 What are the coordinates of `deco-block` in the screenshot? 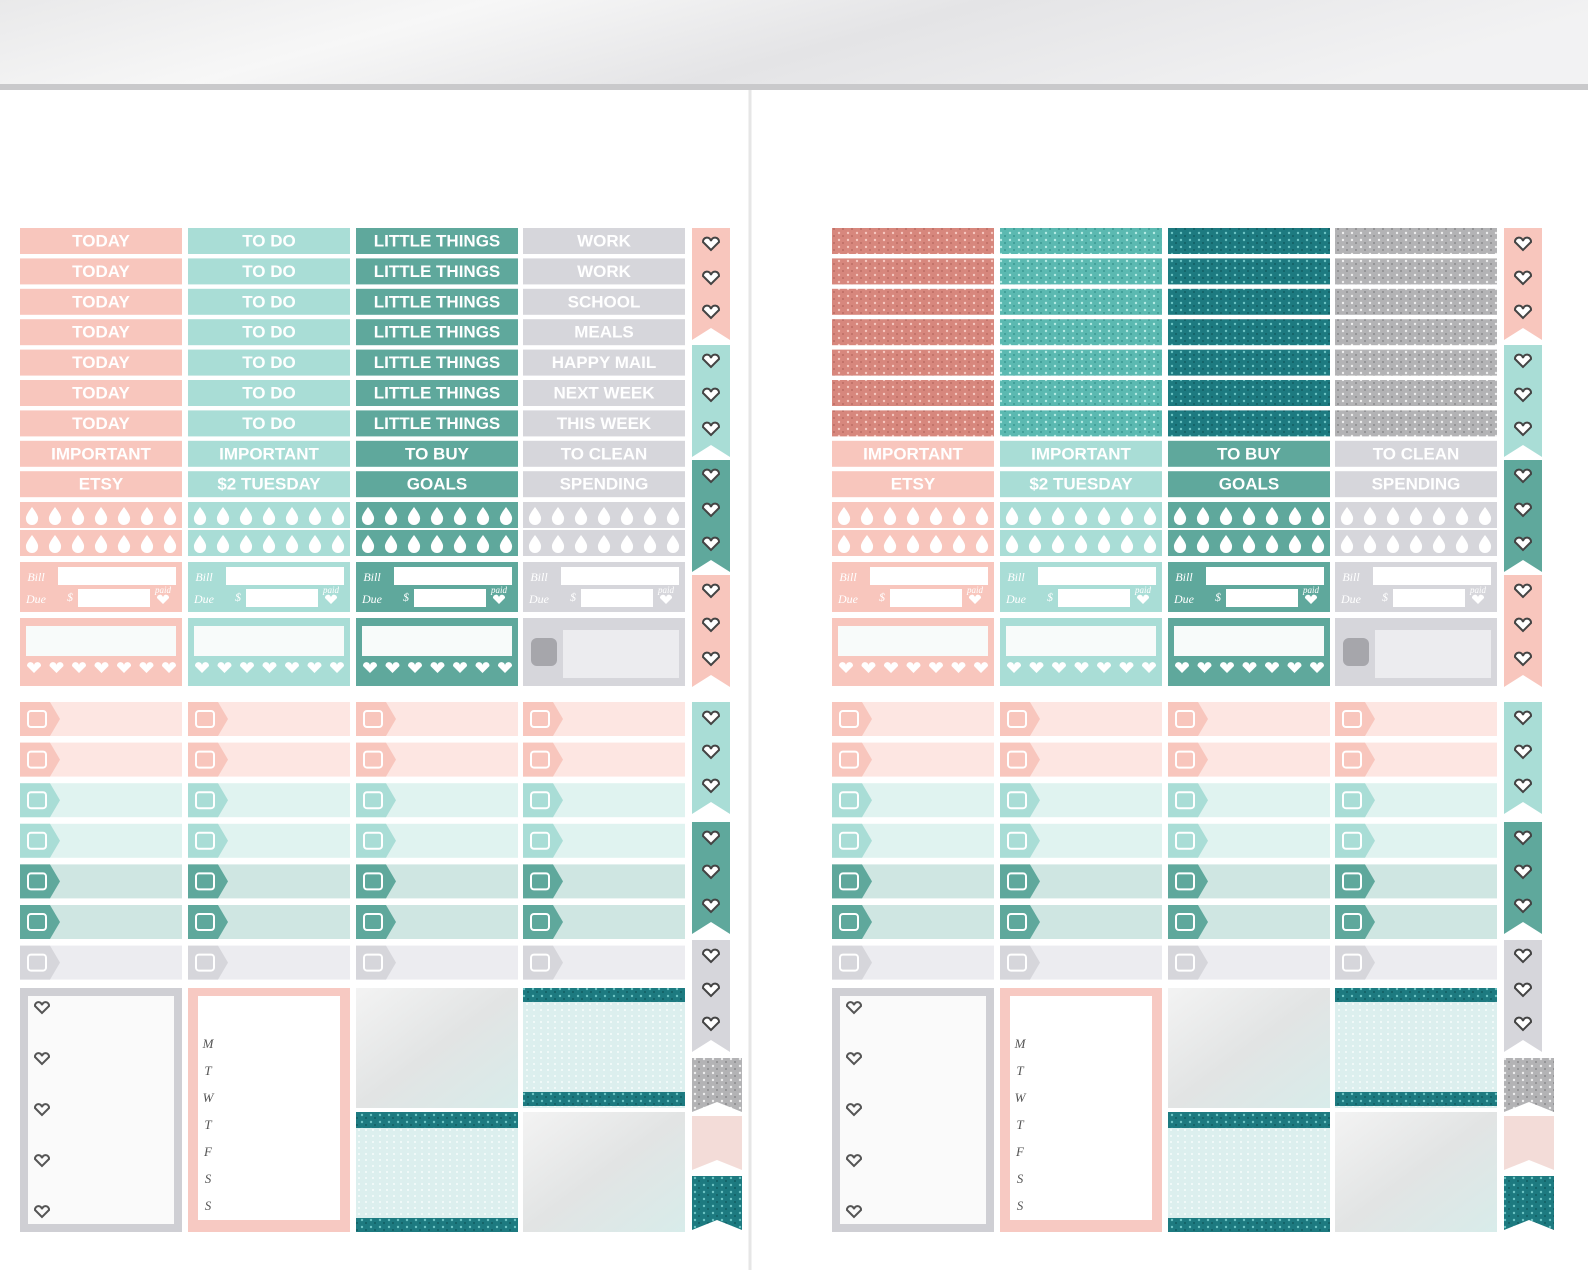 It's located at (1416, 1048).